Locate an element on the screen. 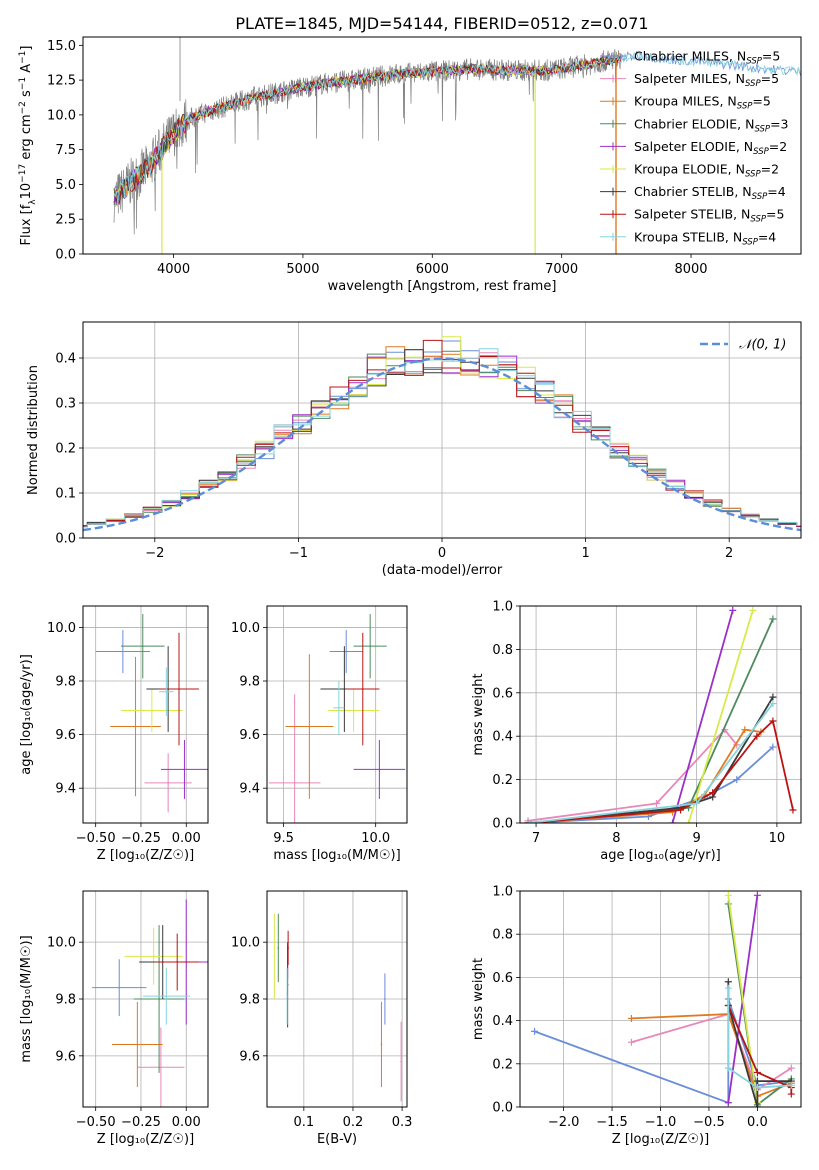 The height and width of the screenshot is (1170, 819). x-tick-label: 0.3 is located at coordinates (402, 1122).